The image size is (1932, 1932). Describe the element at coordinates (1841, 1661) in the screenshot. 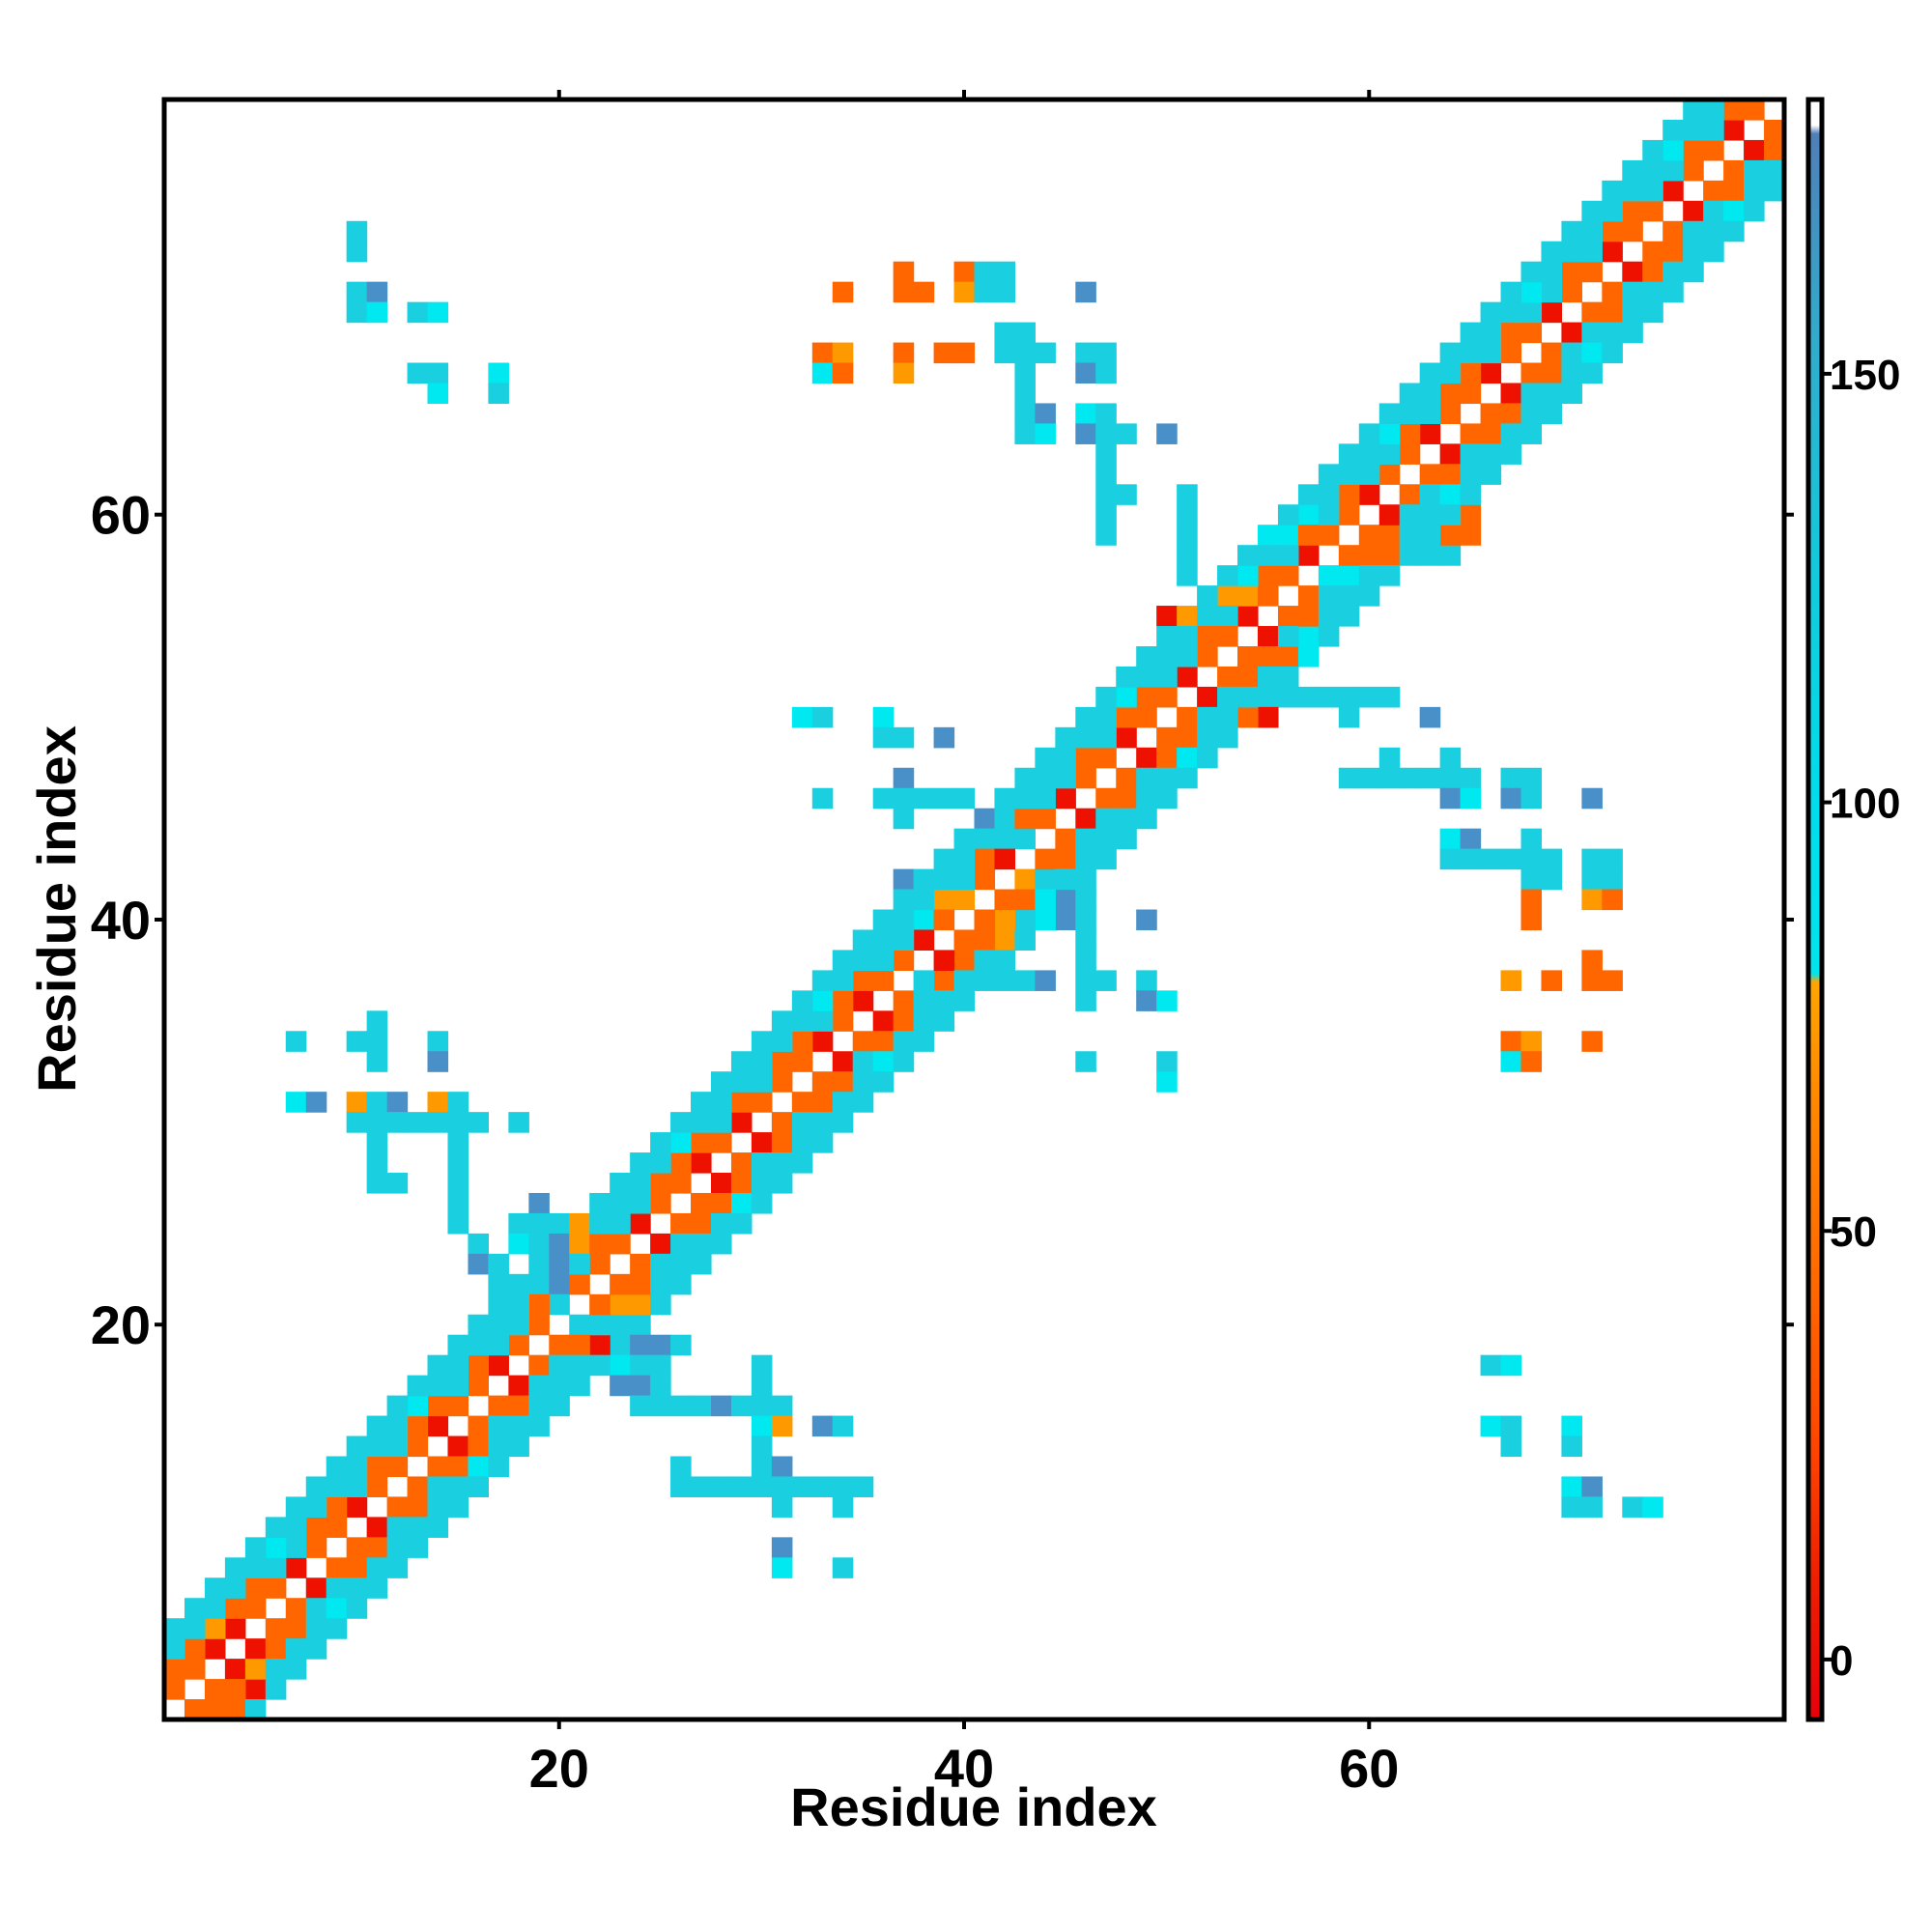

I see `colorbar-tick-label: 0` at that location.